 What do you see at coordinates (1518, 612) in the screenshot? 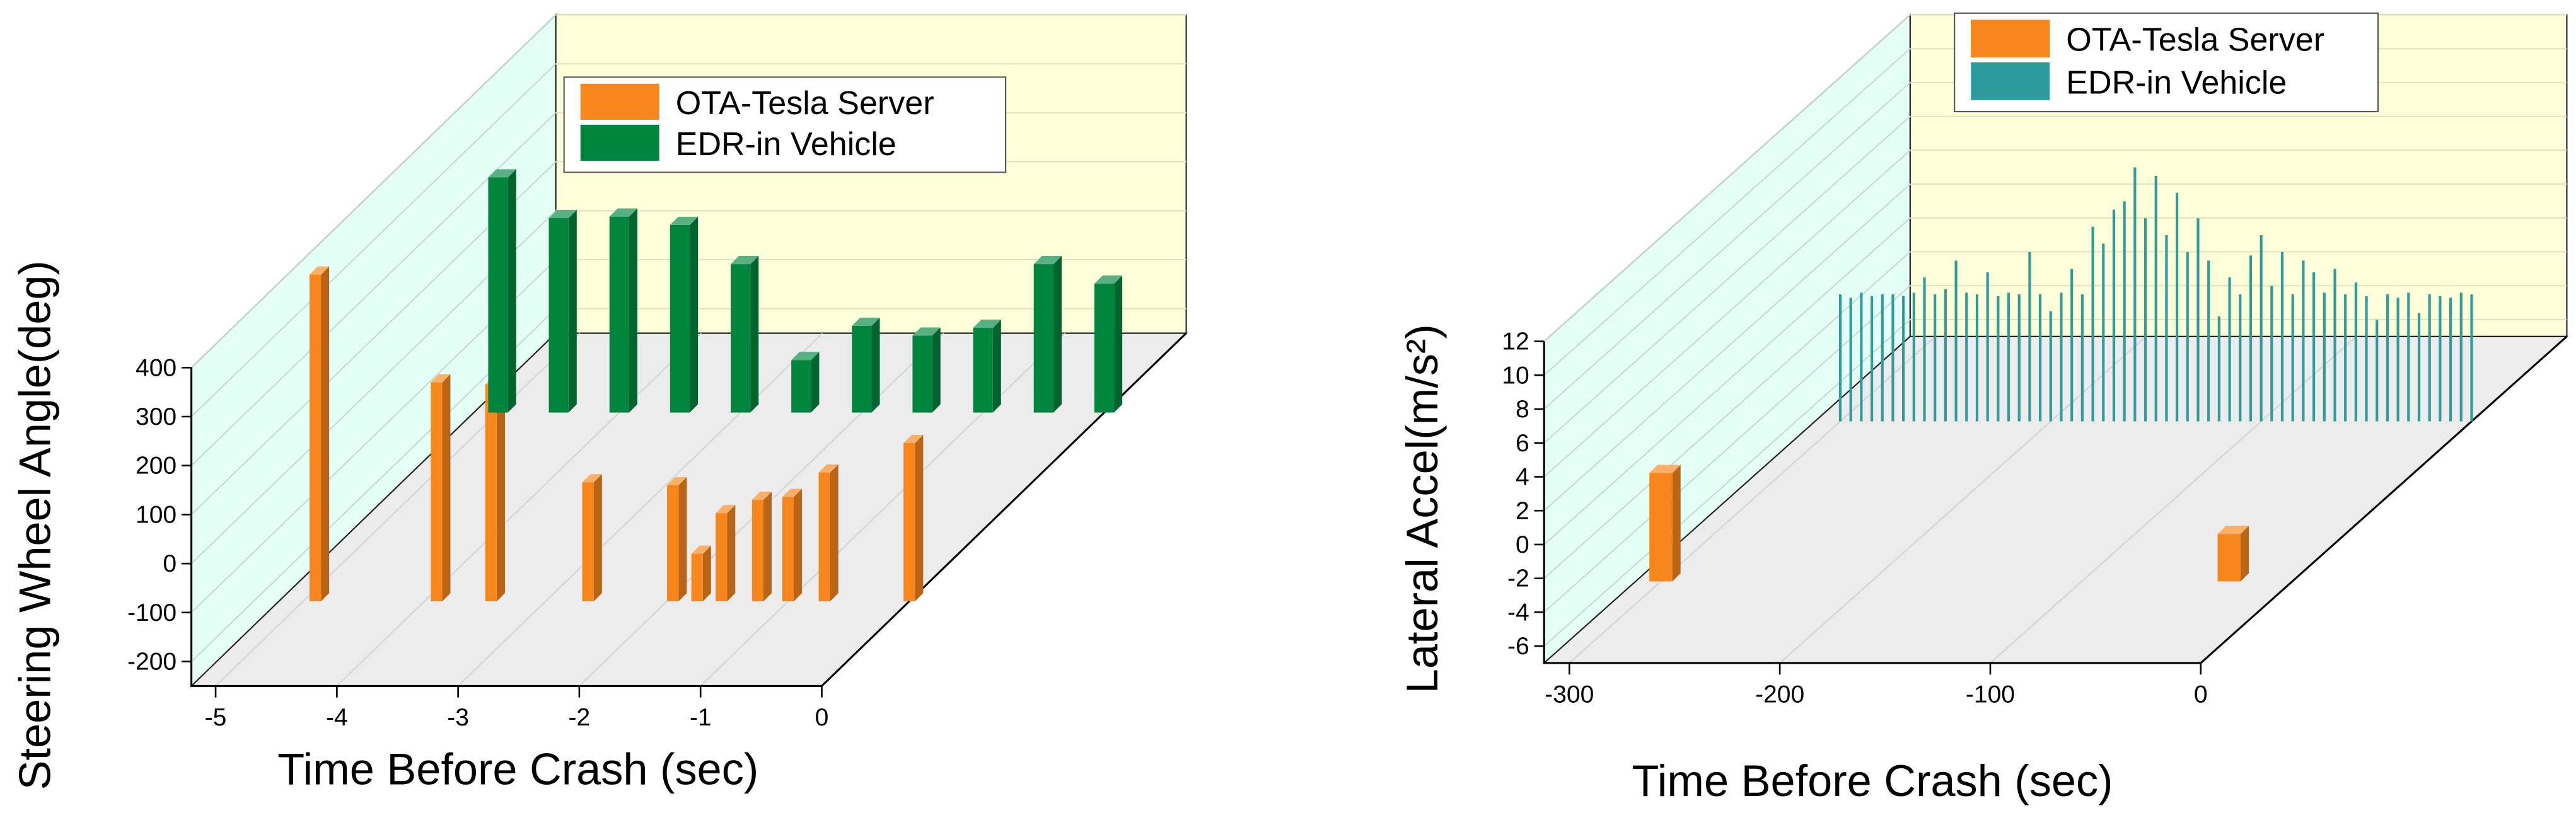
I see `y-tick-label: -4` at bounding box center [1518, 612].